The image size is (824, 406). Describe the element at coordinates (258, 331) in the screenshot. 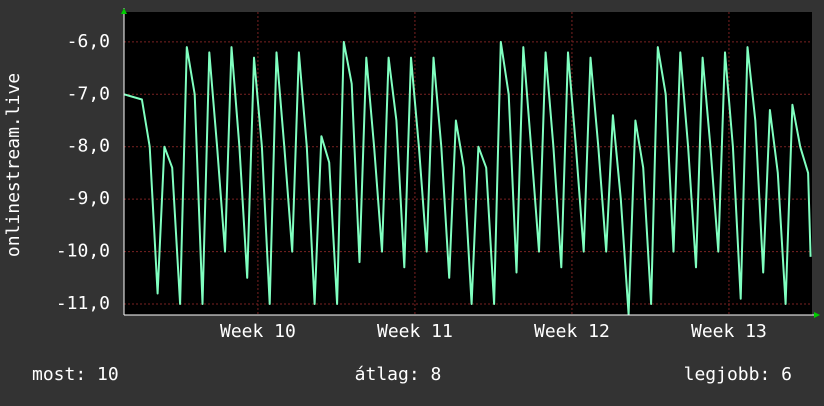

I see `x-tick-label: Week 10` at that location.